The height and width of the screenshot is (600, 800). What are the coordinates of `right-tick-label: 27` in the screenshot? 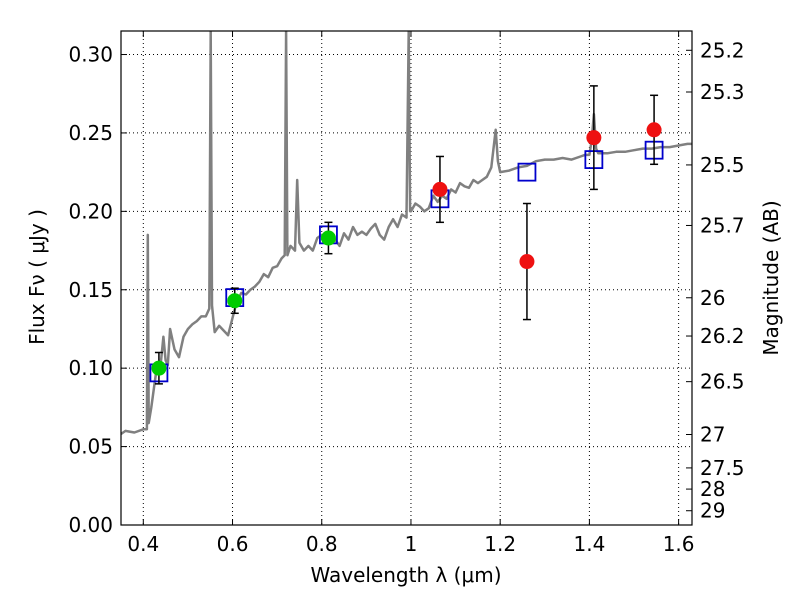 It's located at (712, 435).